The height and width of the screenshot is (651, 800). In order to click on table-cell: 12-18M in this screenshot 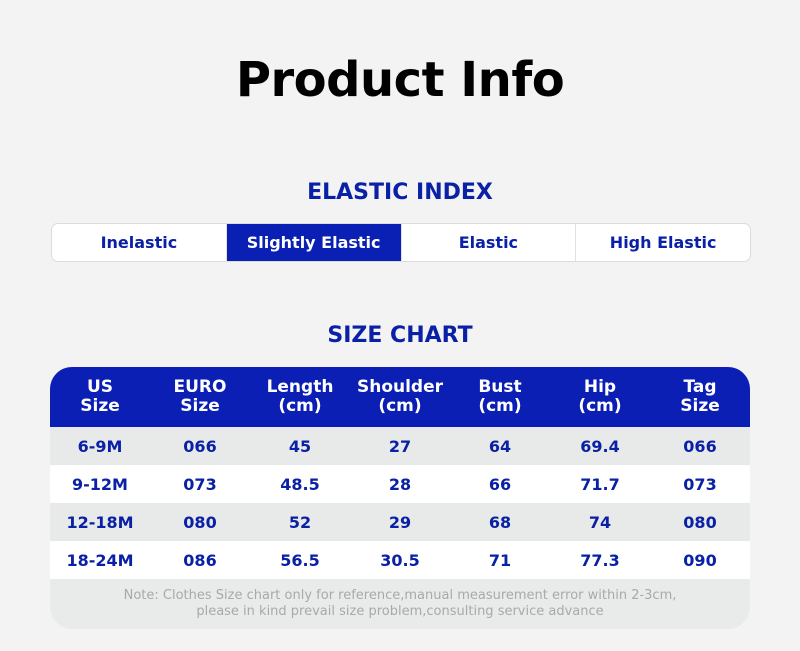, I will do `click(100, 522)`.